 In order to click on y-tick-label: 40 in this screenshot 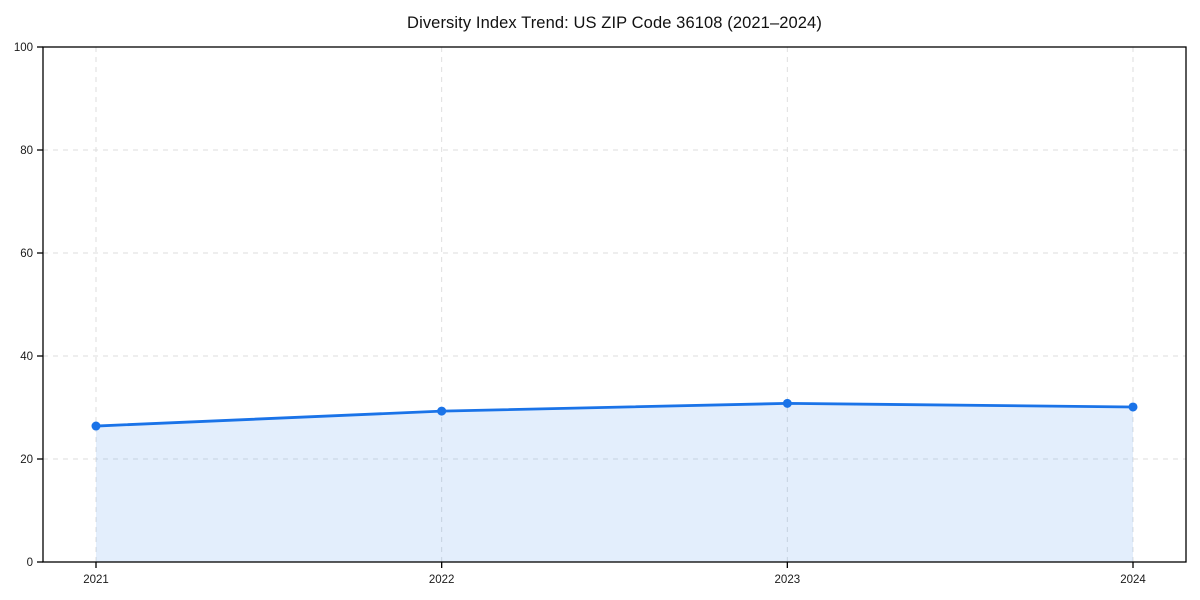, I will do `click(26, 357)`.